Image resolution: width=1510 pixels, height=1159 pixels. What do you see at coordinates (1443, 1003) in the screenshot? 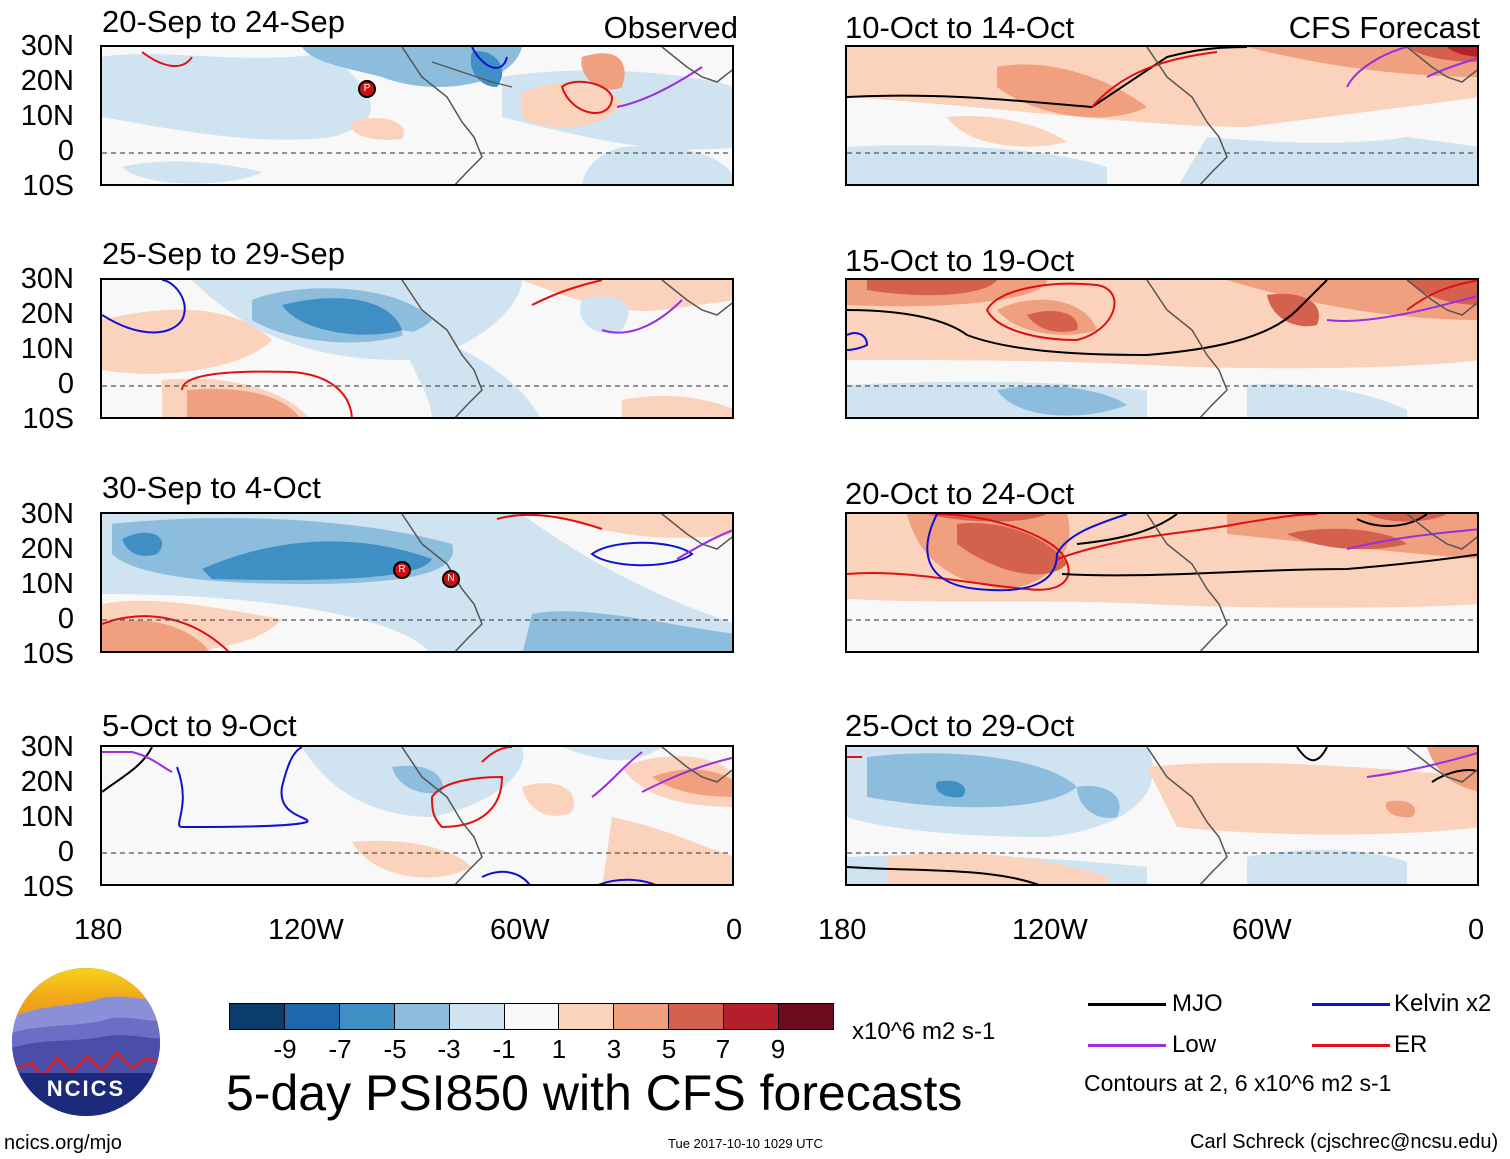
I see `legend-label-kelvin: Kelvin x2` at bounding box center [1443, 1003].